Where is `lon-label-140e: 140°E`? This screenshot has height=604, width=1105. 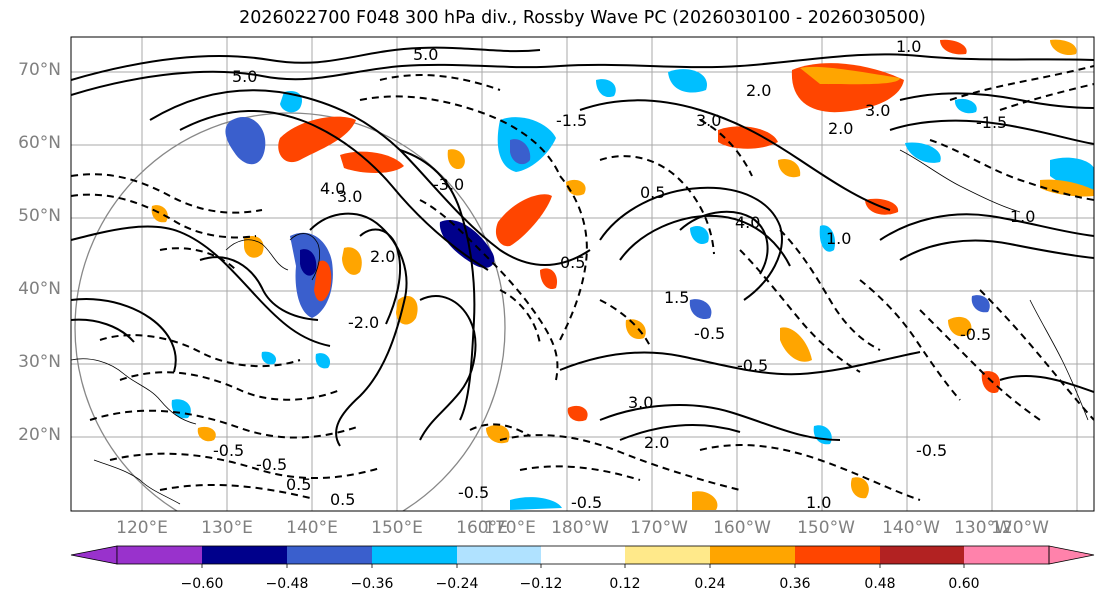
lon-label-140e: 140°E is located at coordinates (312, 528).